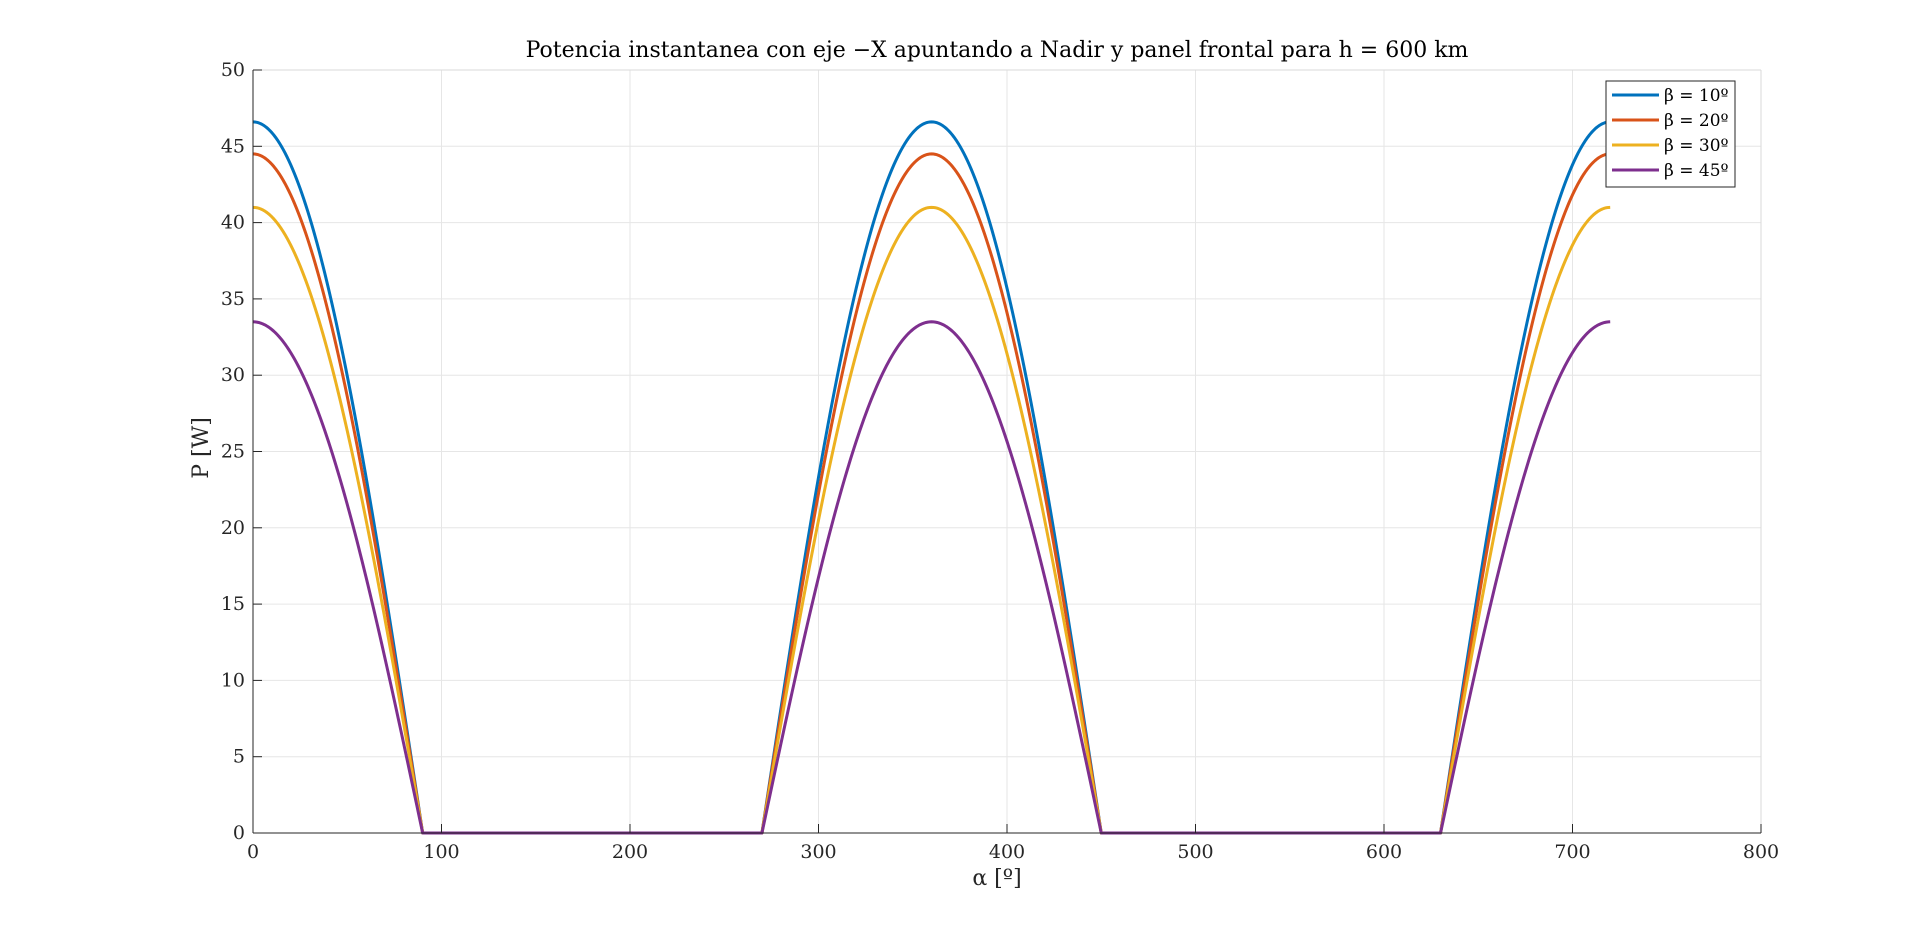  Describe the element at coordinates (239, 757) in the screenshot. I see `y-tick-label: 5` at that location.